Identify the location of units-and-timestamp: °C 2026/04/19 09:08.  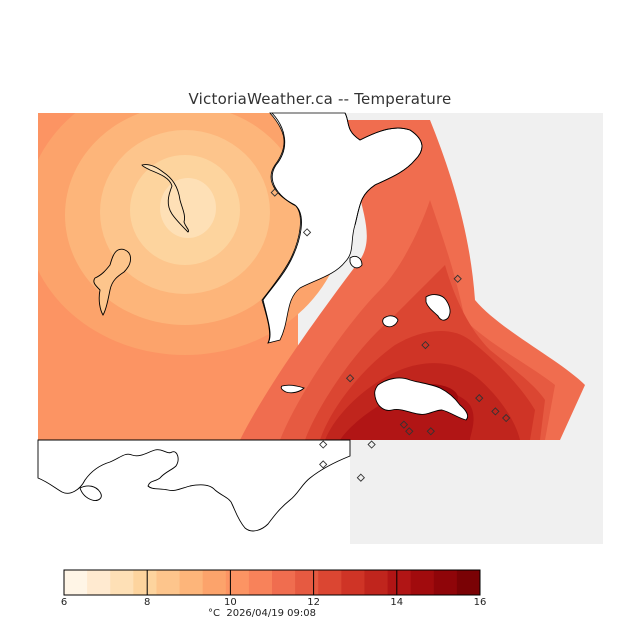
(262, 613).